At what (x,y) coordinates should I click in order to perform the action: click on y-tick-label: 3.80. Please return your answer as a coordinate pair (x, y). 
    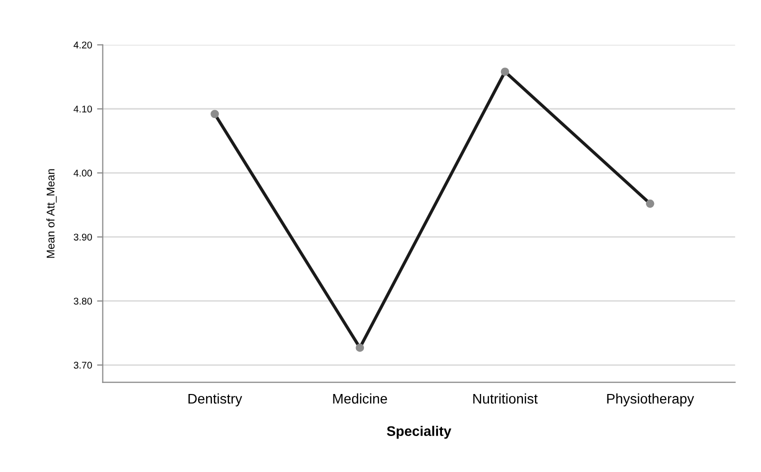
    Looking at the image, I should click on (83, 301).